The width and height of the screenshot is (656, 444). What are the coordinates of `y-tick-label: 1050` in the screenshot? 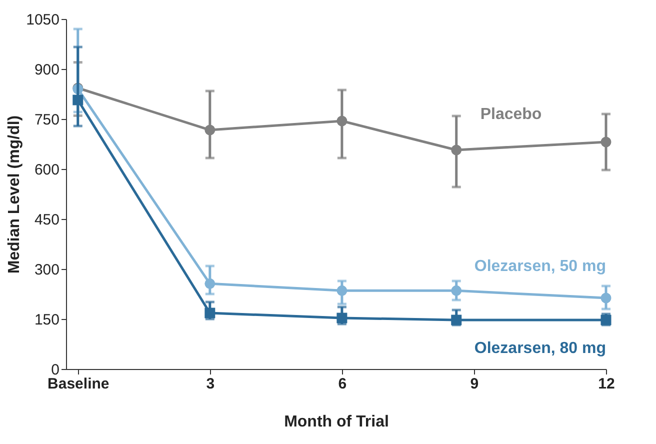 It's located at (43, 20).